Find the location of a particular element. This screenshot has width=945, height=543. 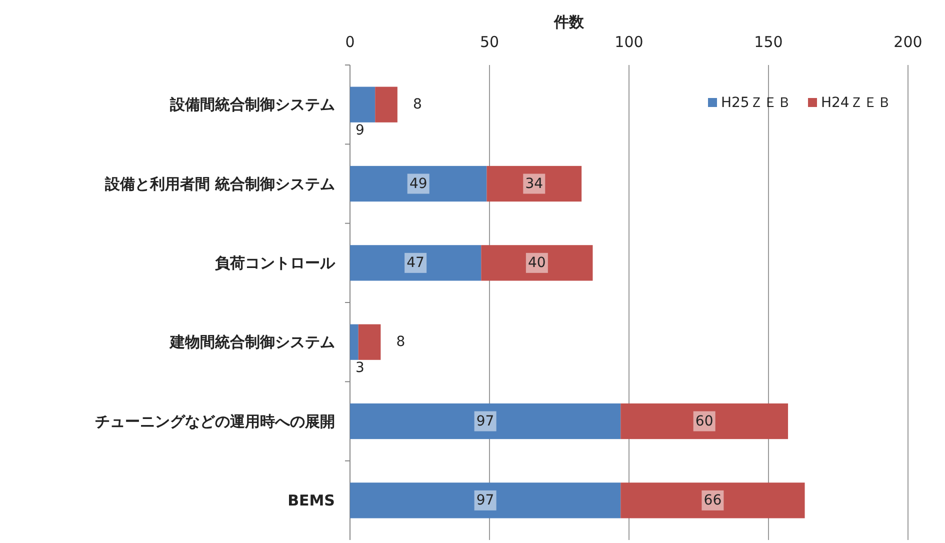

legend-label: H25ＺＥＢ is located at coordinates (756, 103).